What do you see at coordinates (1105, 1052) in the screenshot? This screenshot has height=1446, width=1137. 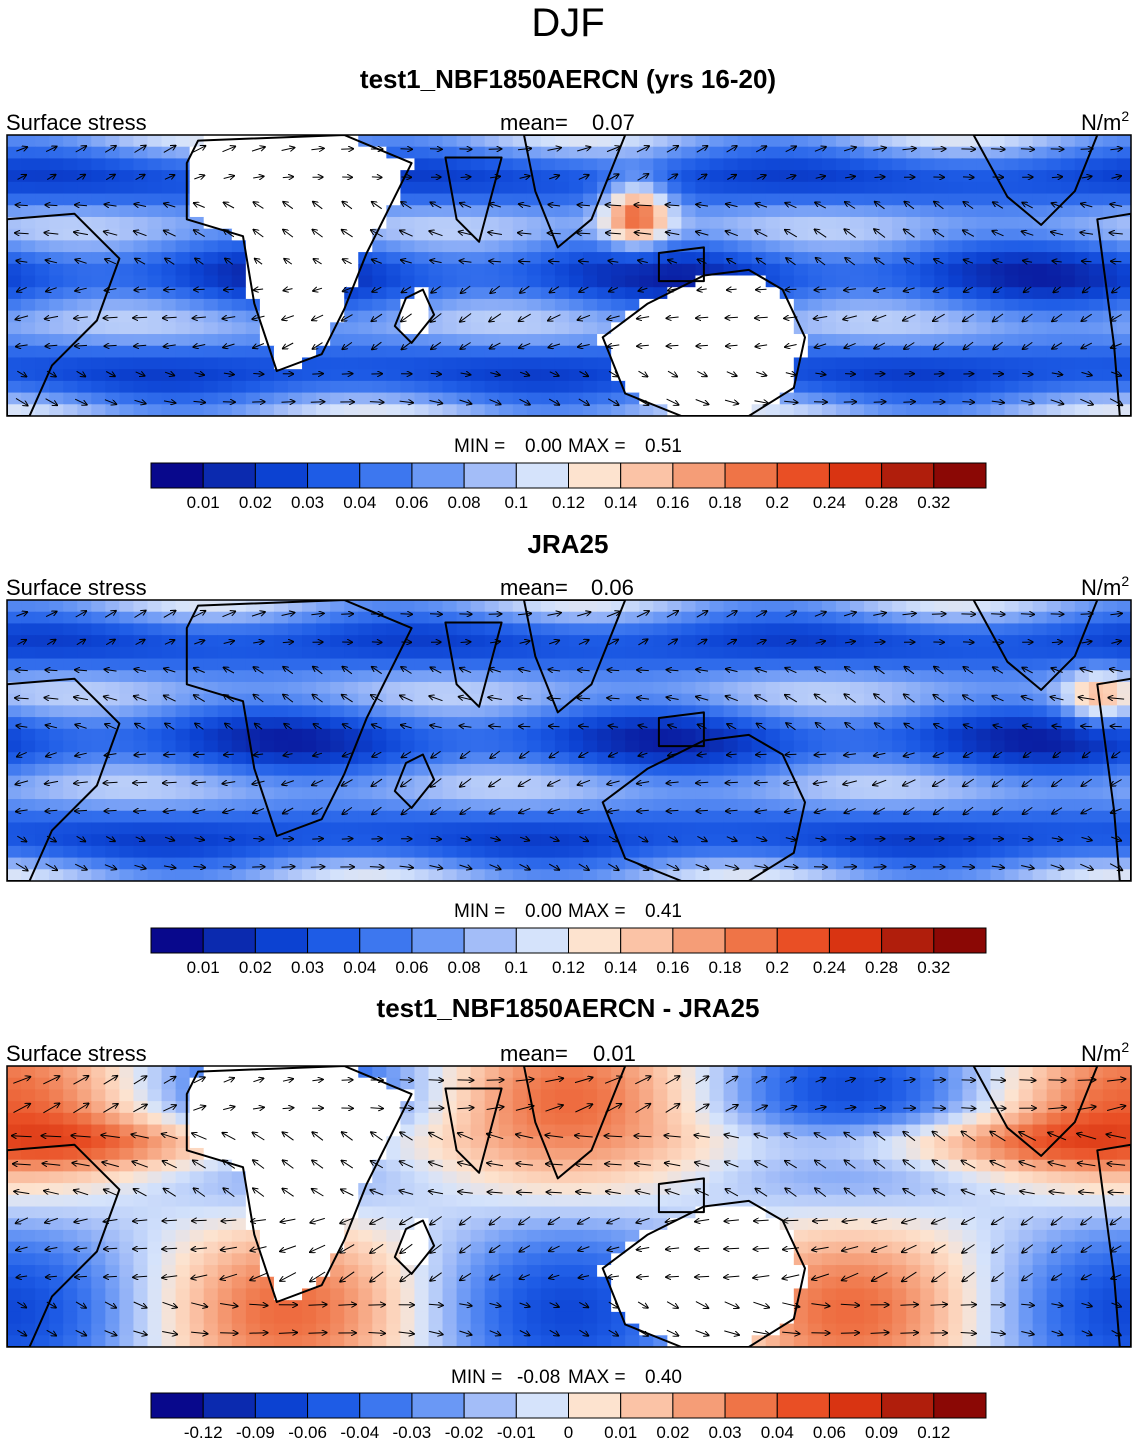 I see `units-label: N/m2` at bounding box center [1105, 1052].